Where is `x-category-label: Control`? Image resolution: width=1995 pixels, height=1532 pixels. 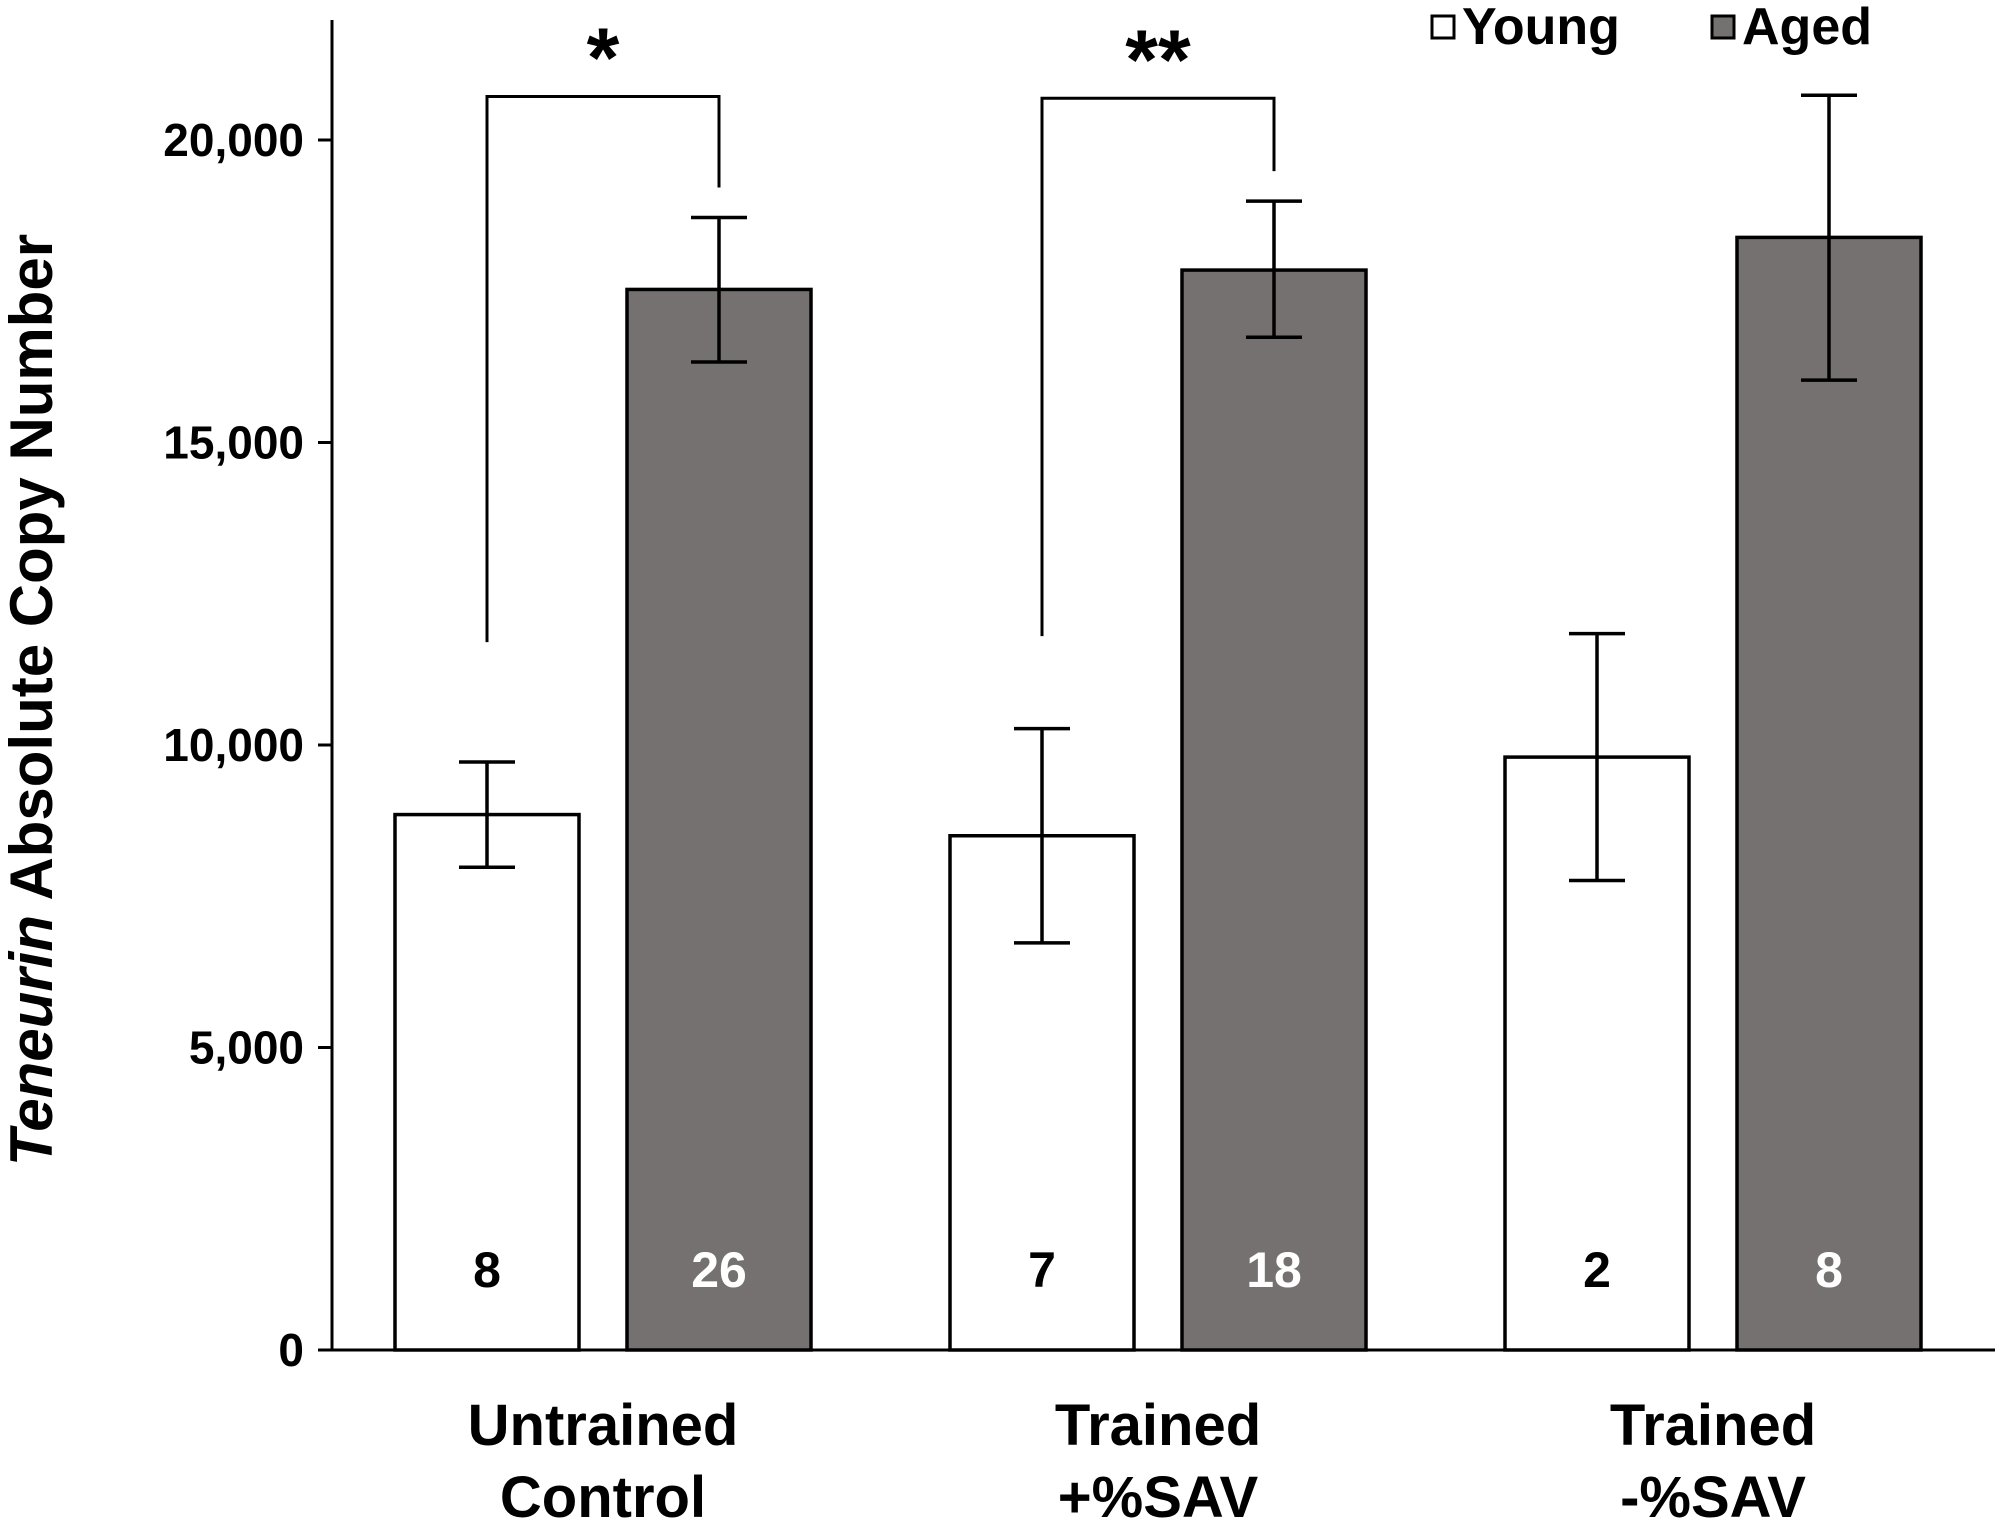
x-category-label: Control is located at coordinates (603, 1497).